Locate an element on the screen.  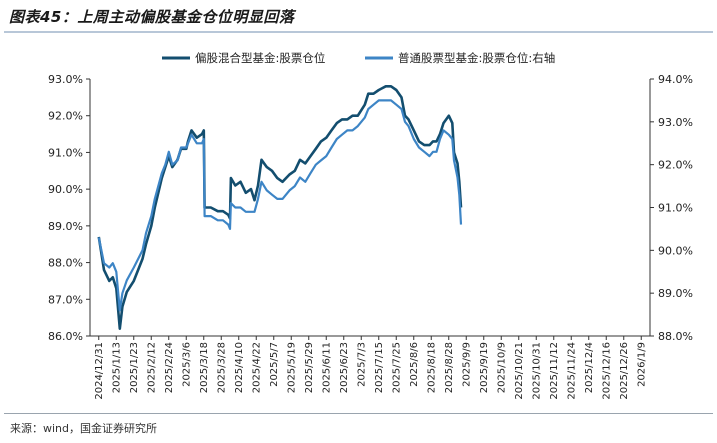
x-tick-label: 2025/4/22 is located at coordinates (256, 367).